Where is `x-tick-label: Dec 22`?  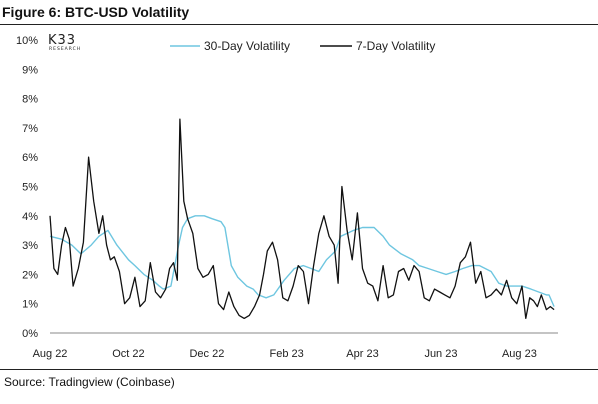
x-tick-label: Dec 22 is located at coordinates (206, 354).